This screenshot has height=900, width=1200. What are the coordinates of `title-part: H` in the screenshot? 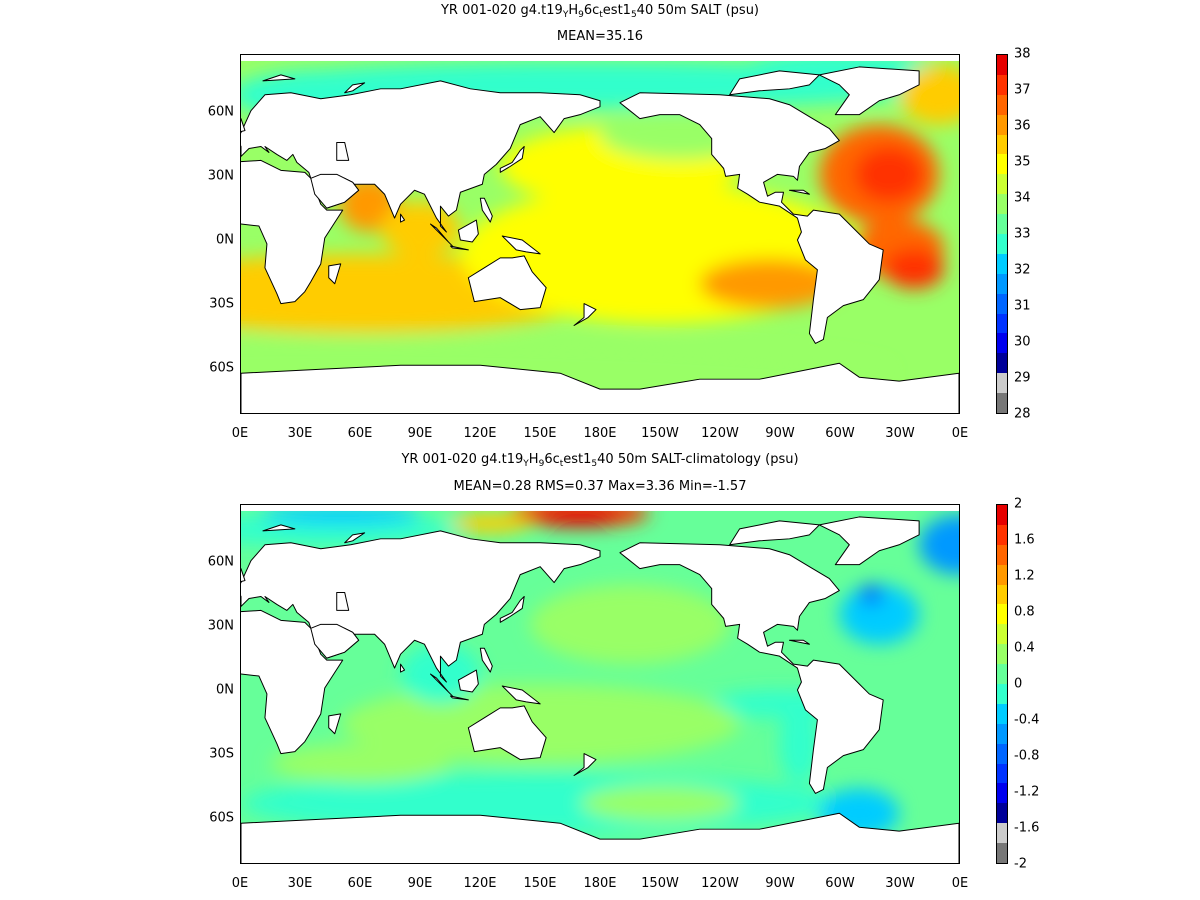 It's located at (533, 459).